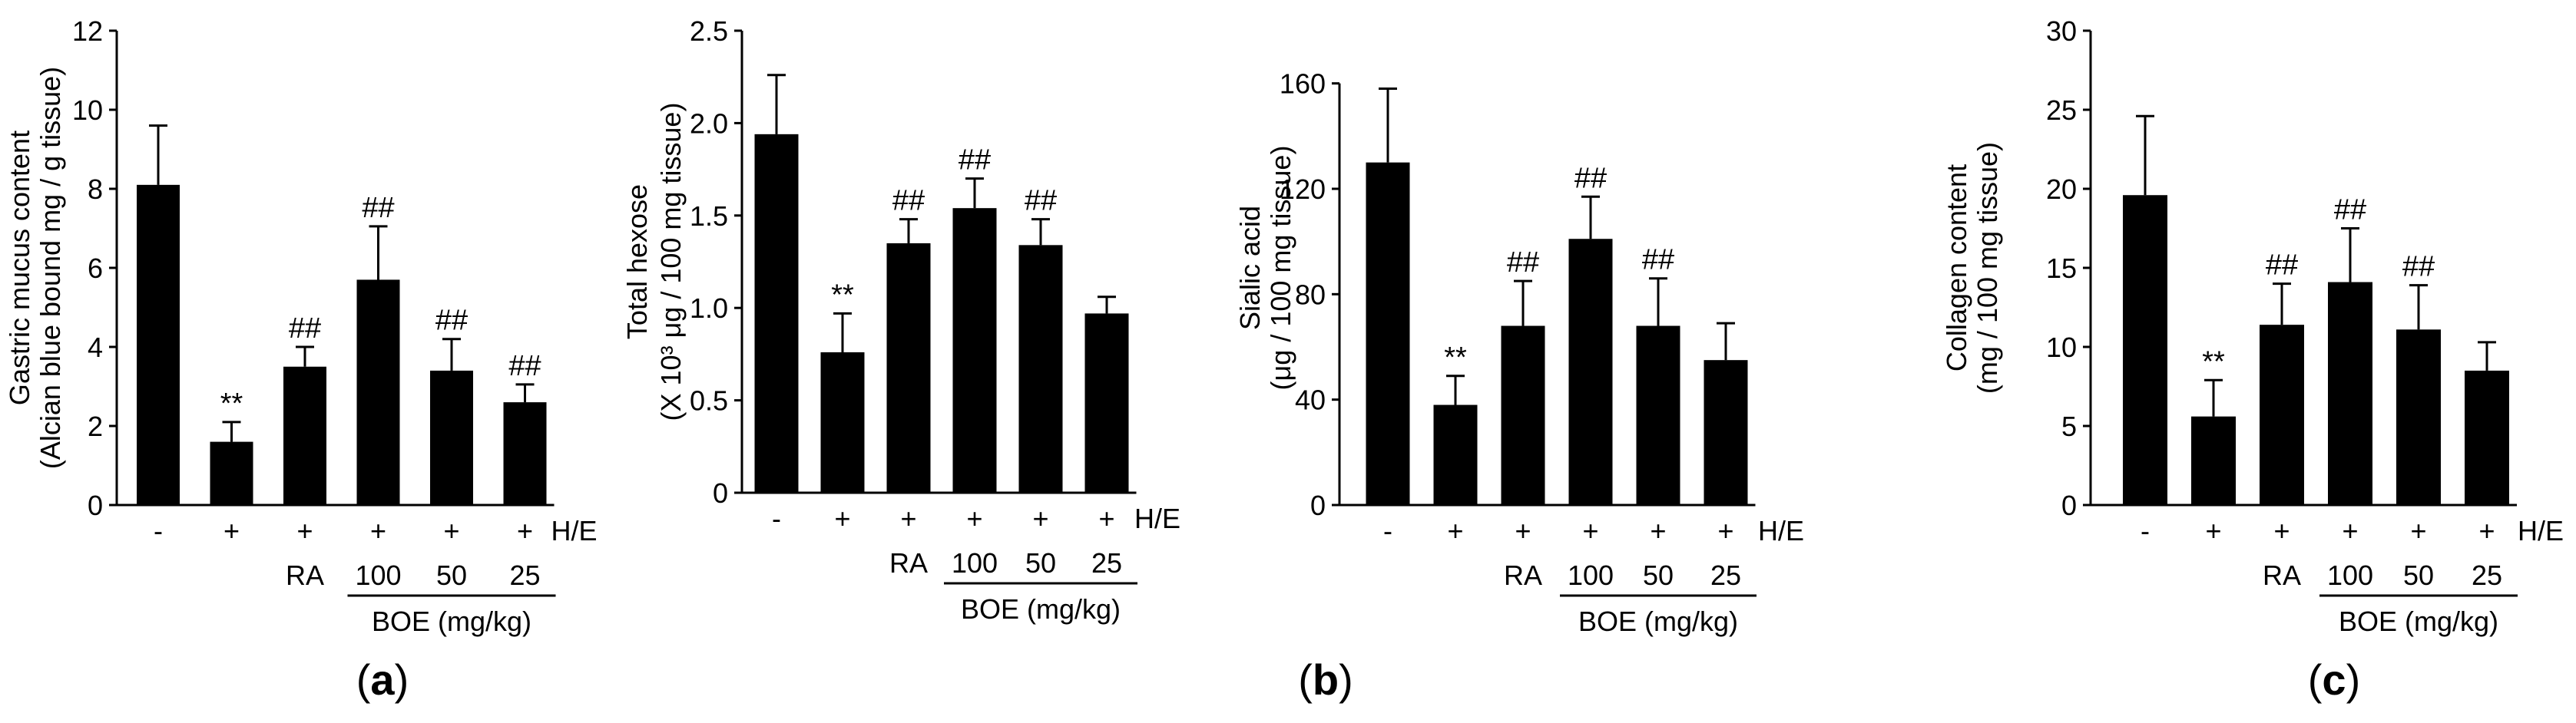 This screenshot has height=723, width=2576. I want to click on y-tick-label: 25, so click(2061, 110).